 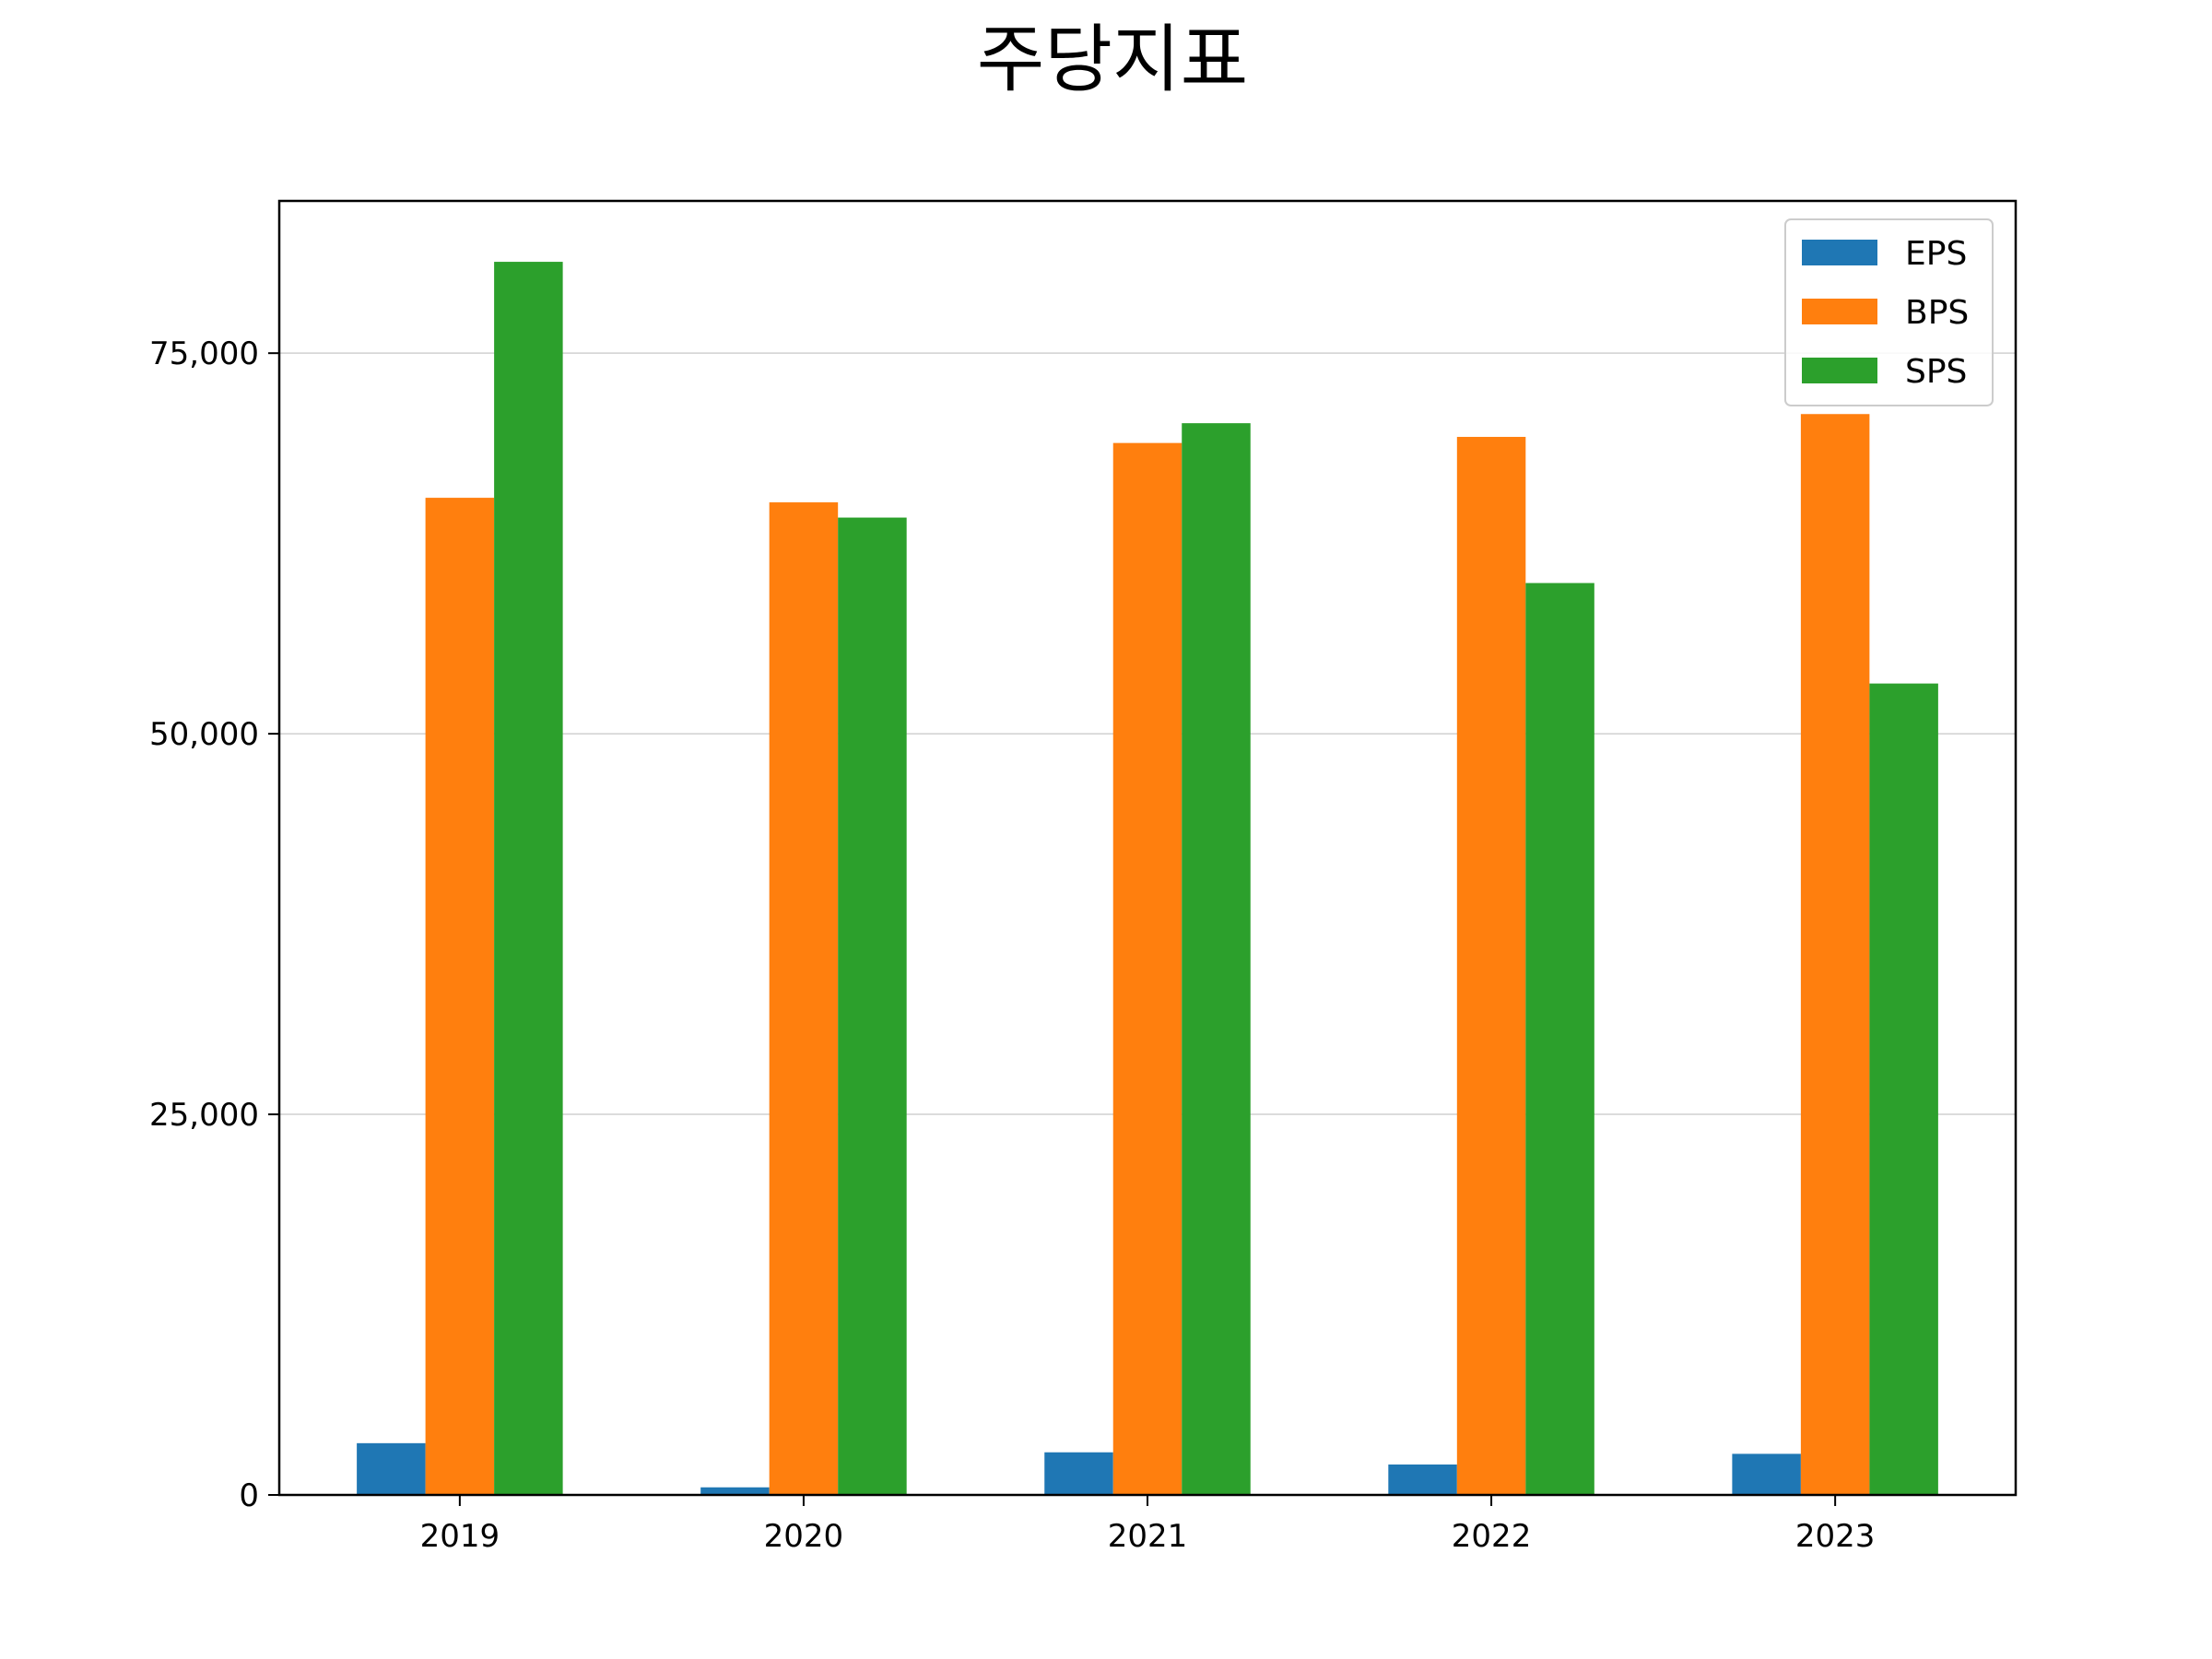 I want to click on bar-eps-2023, so click(x=1766, y=1474).